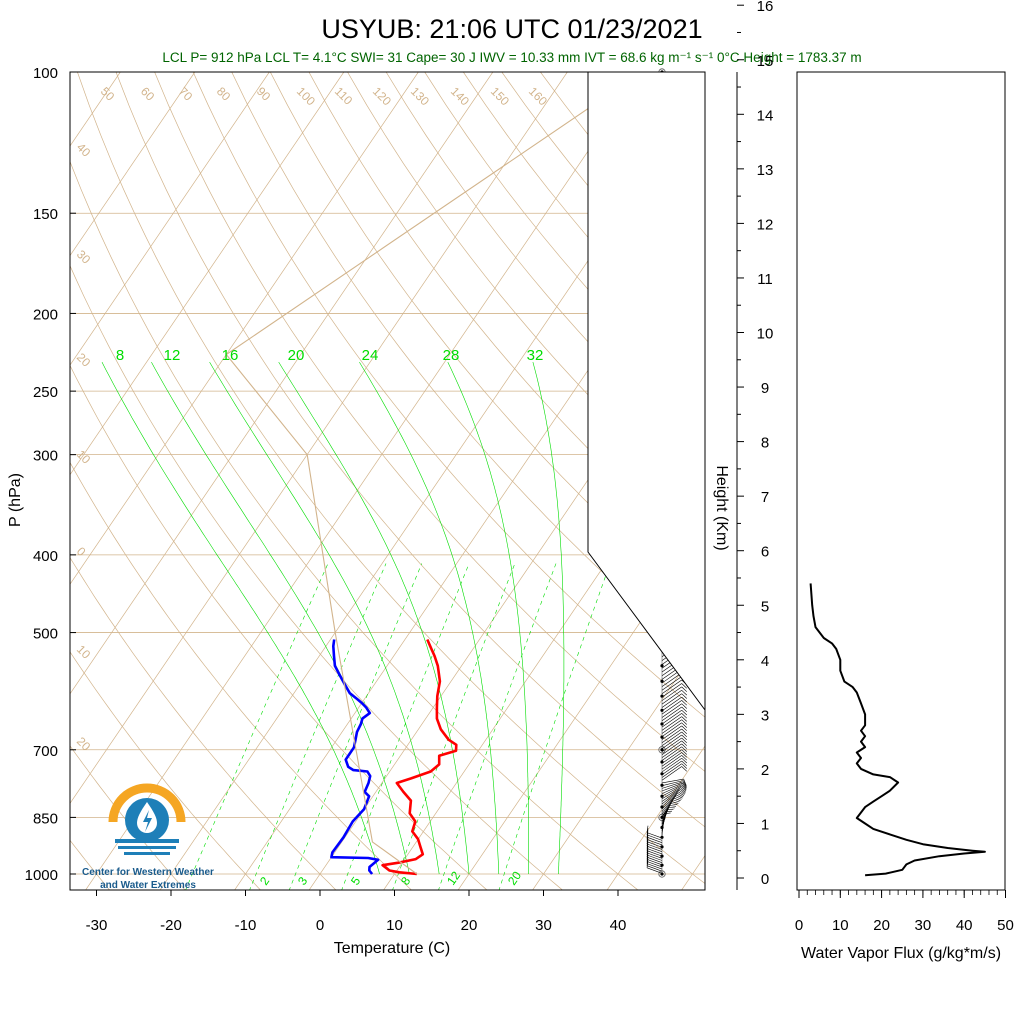  Describe the element at coordinates (765, 170) in the screenshot. I see `height-tick-label: 13` at that location.